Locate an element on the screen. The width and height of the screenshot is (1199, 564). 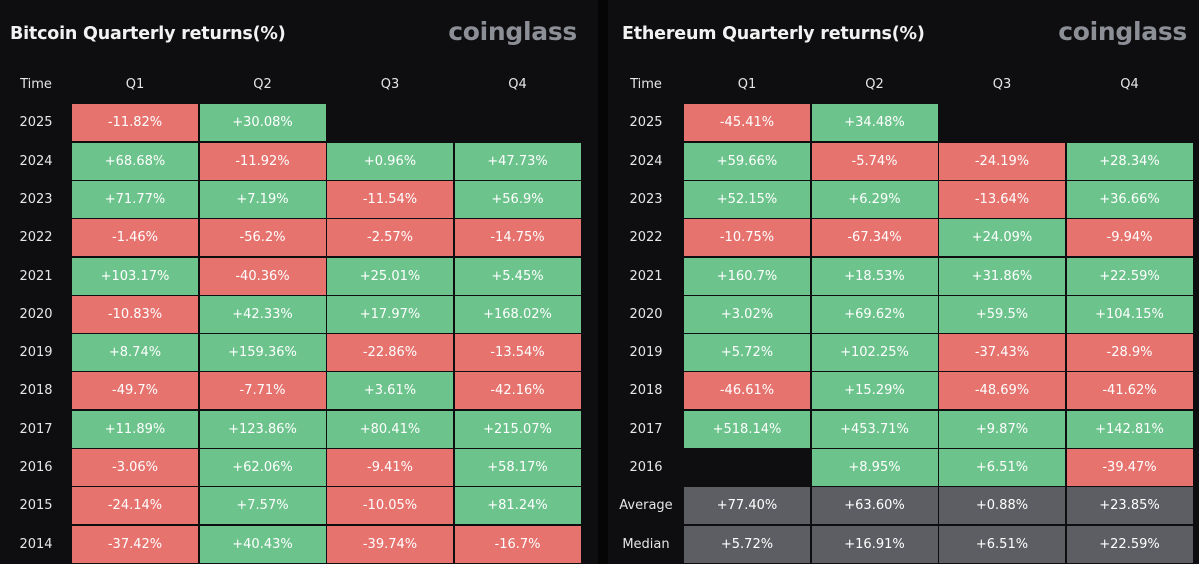
return-cell-q3: -10.05% is located at coordinates (390, 506).